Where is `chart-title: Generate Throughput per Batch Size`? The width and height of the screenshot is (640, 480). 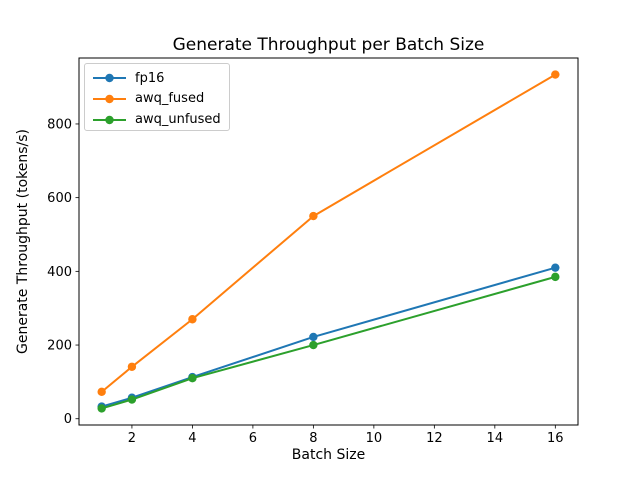
chart-title: Generate Throughput per Batch Size is located at coordinates (329, 45).